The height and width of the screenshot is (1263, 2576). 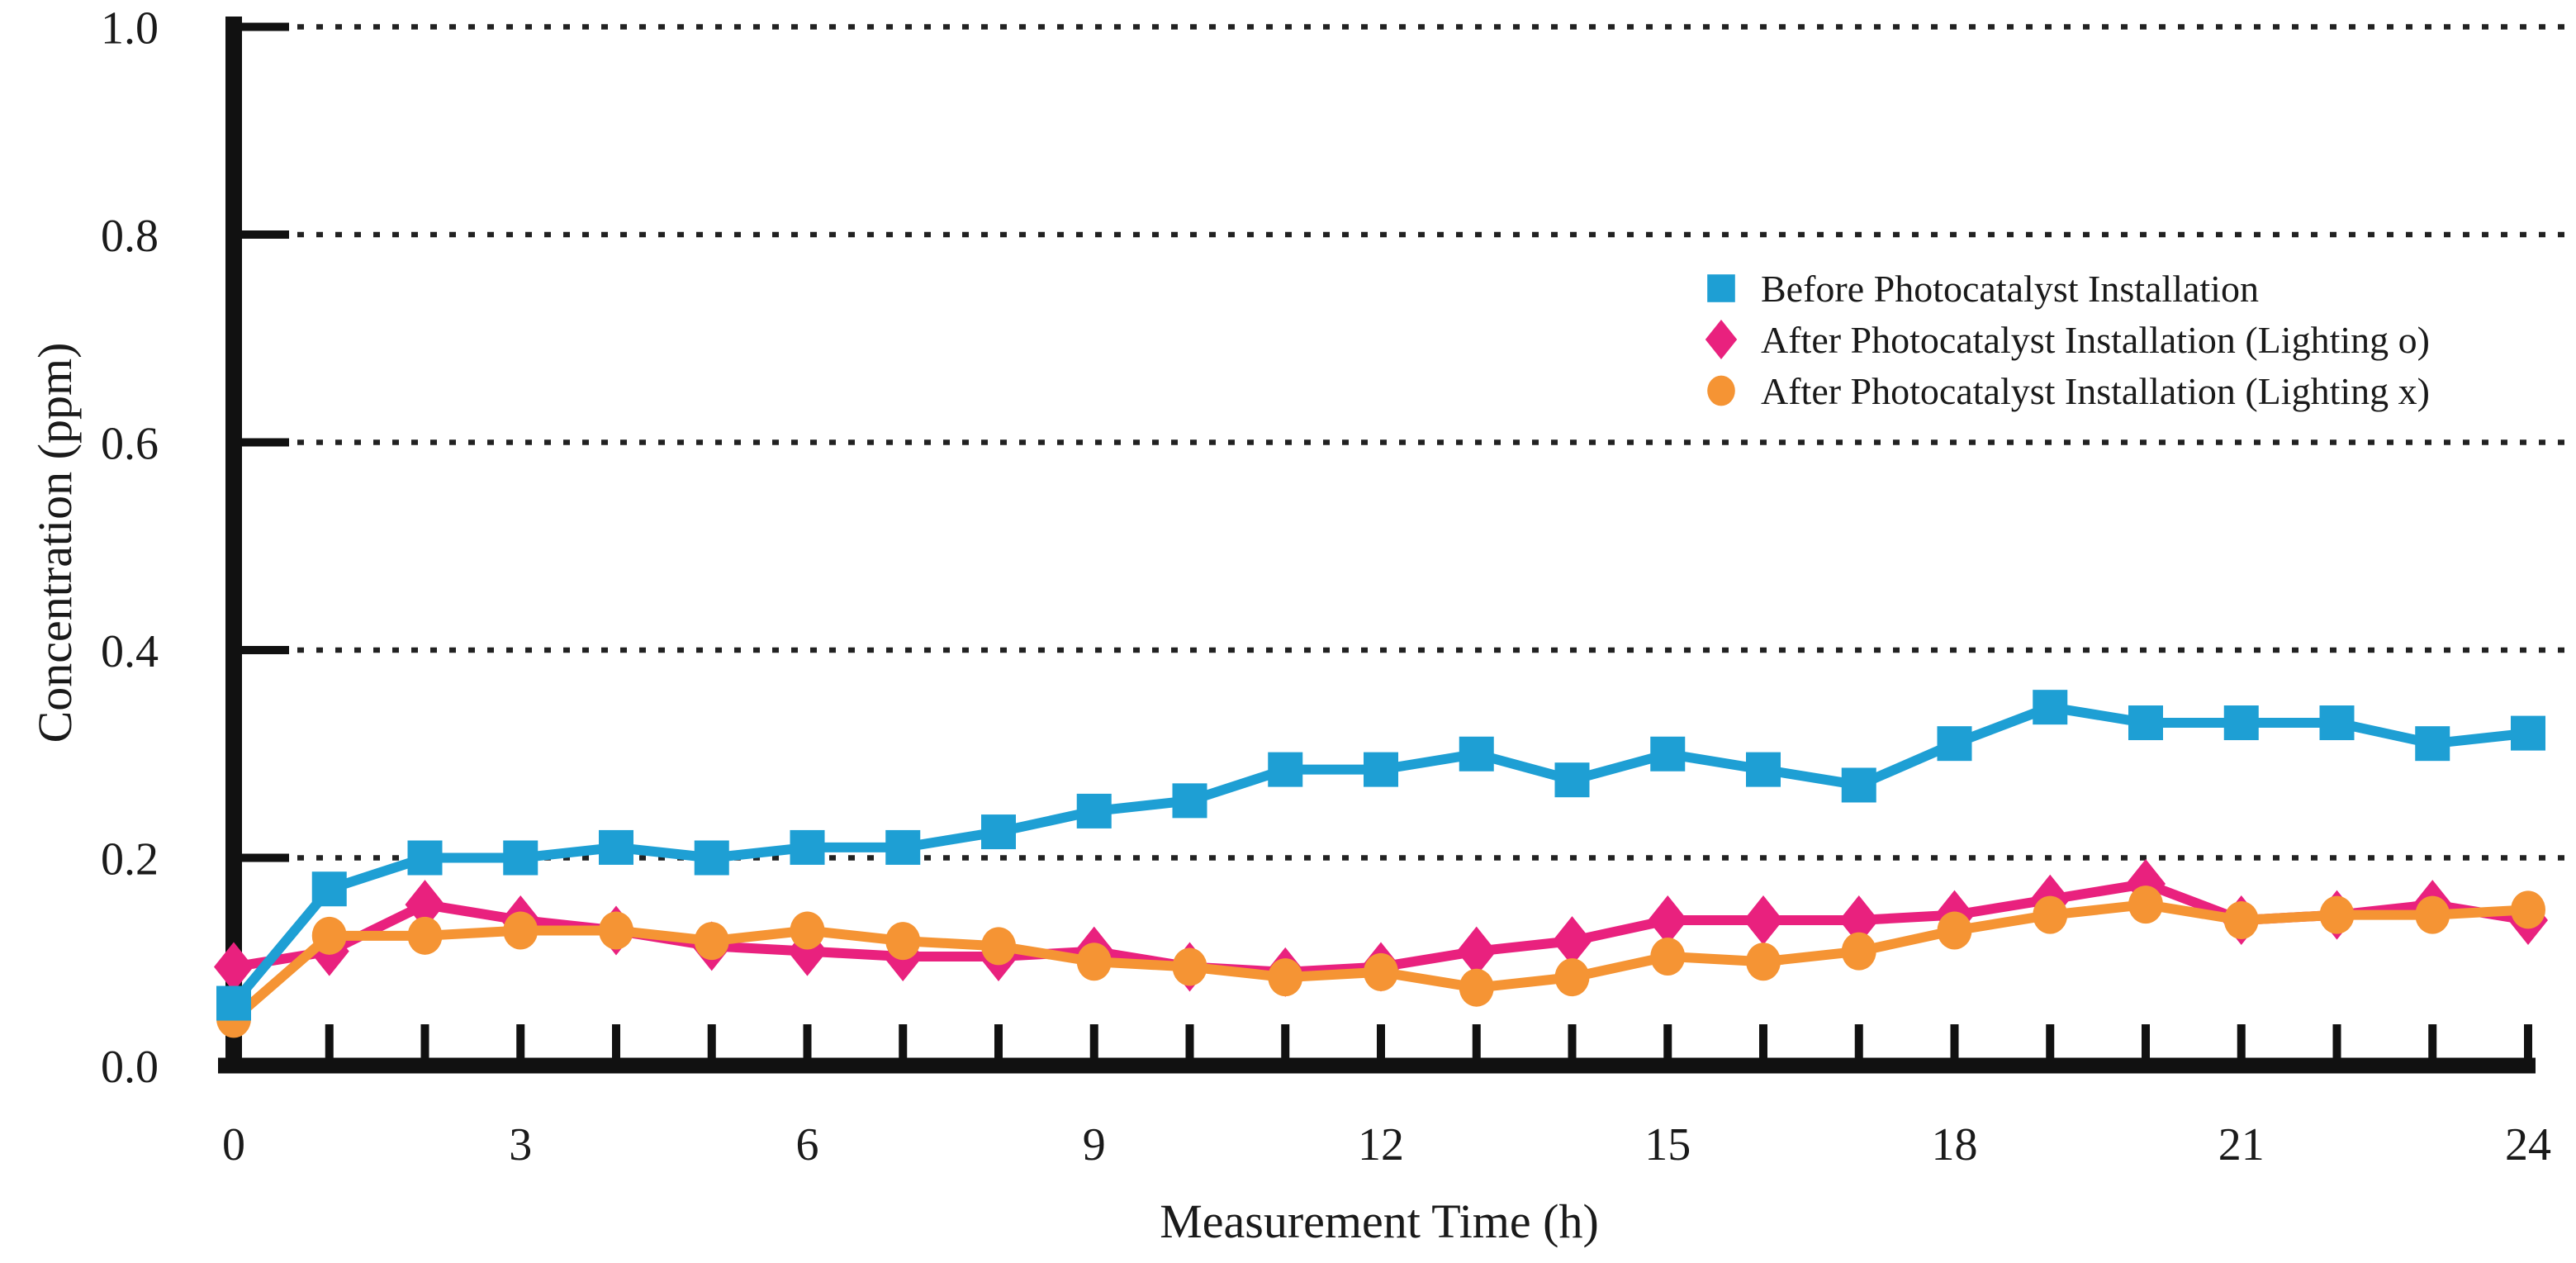 What do you see at coordinates (130, 236) in the screenshot?
I see `y-tick-label: 0.8` at bounding box center [130, 236].